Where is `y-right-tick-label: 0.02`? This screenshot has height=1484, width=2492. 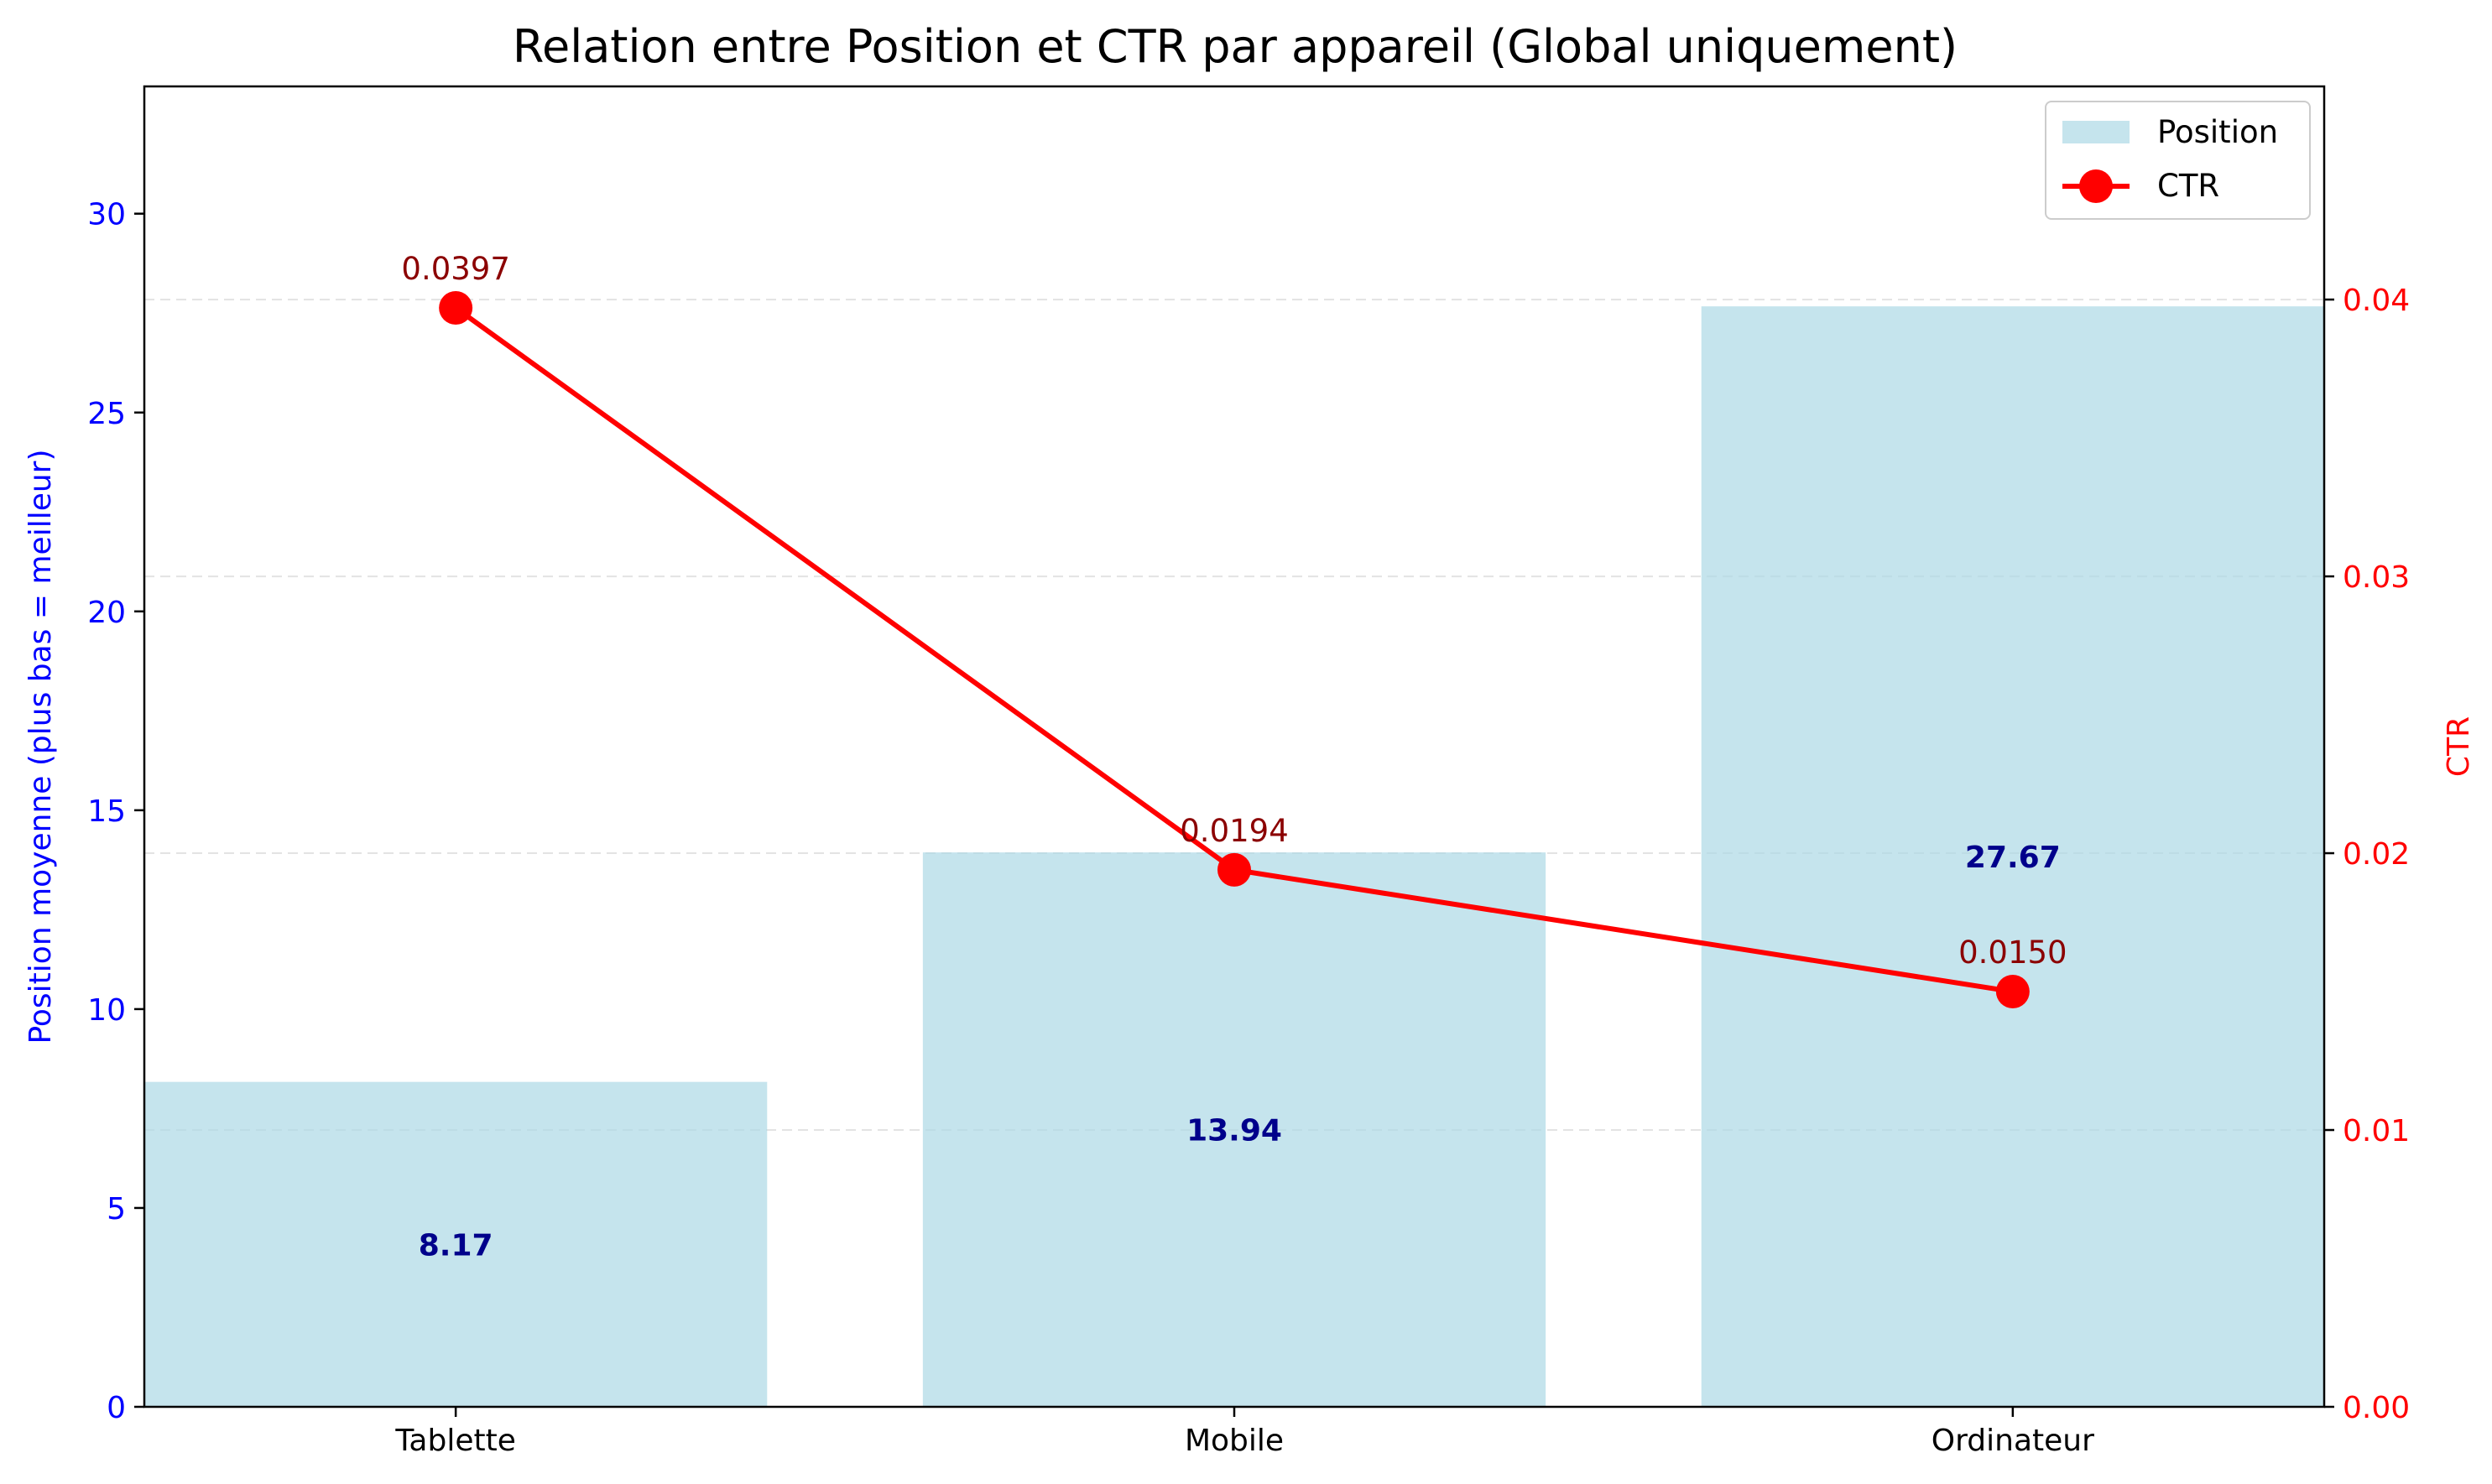
y-right-tick-label: 0.02 is located at coordinates (2376, 854).